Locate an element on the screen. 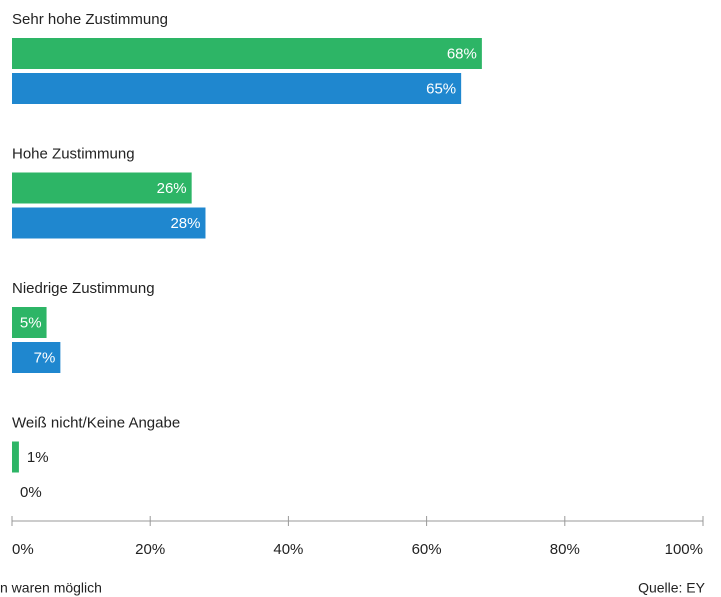 The image size is (721, 597). x-tick-label: 80% is located at coordinates (565, 549).